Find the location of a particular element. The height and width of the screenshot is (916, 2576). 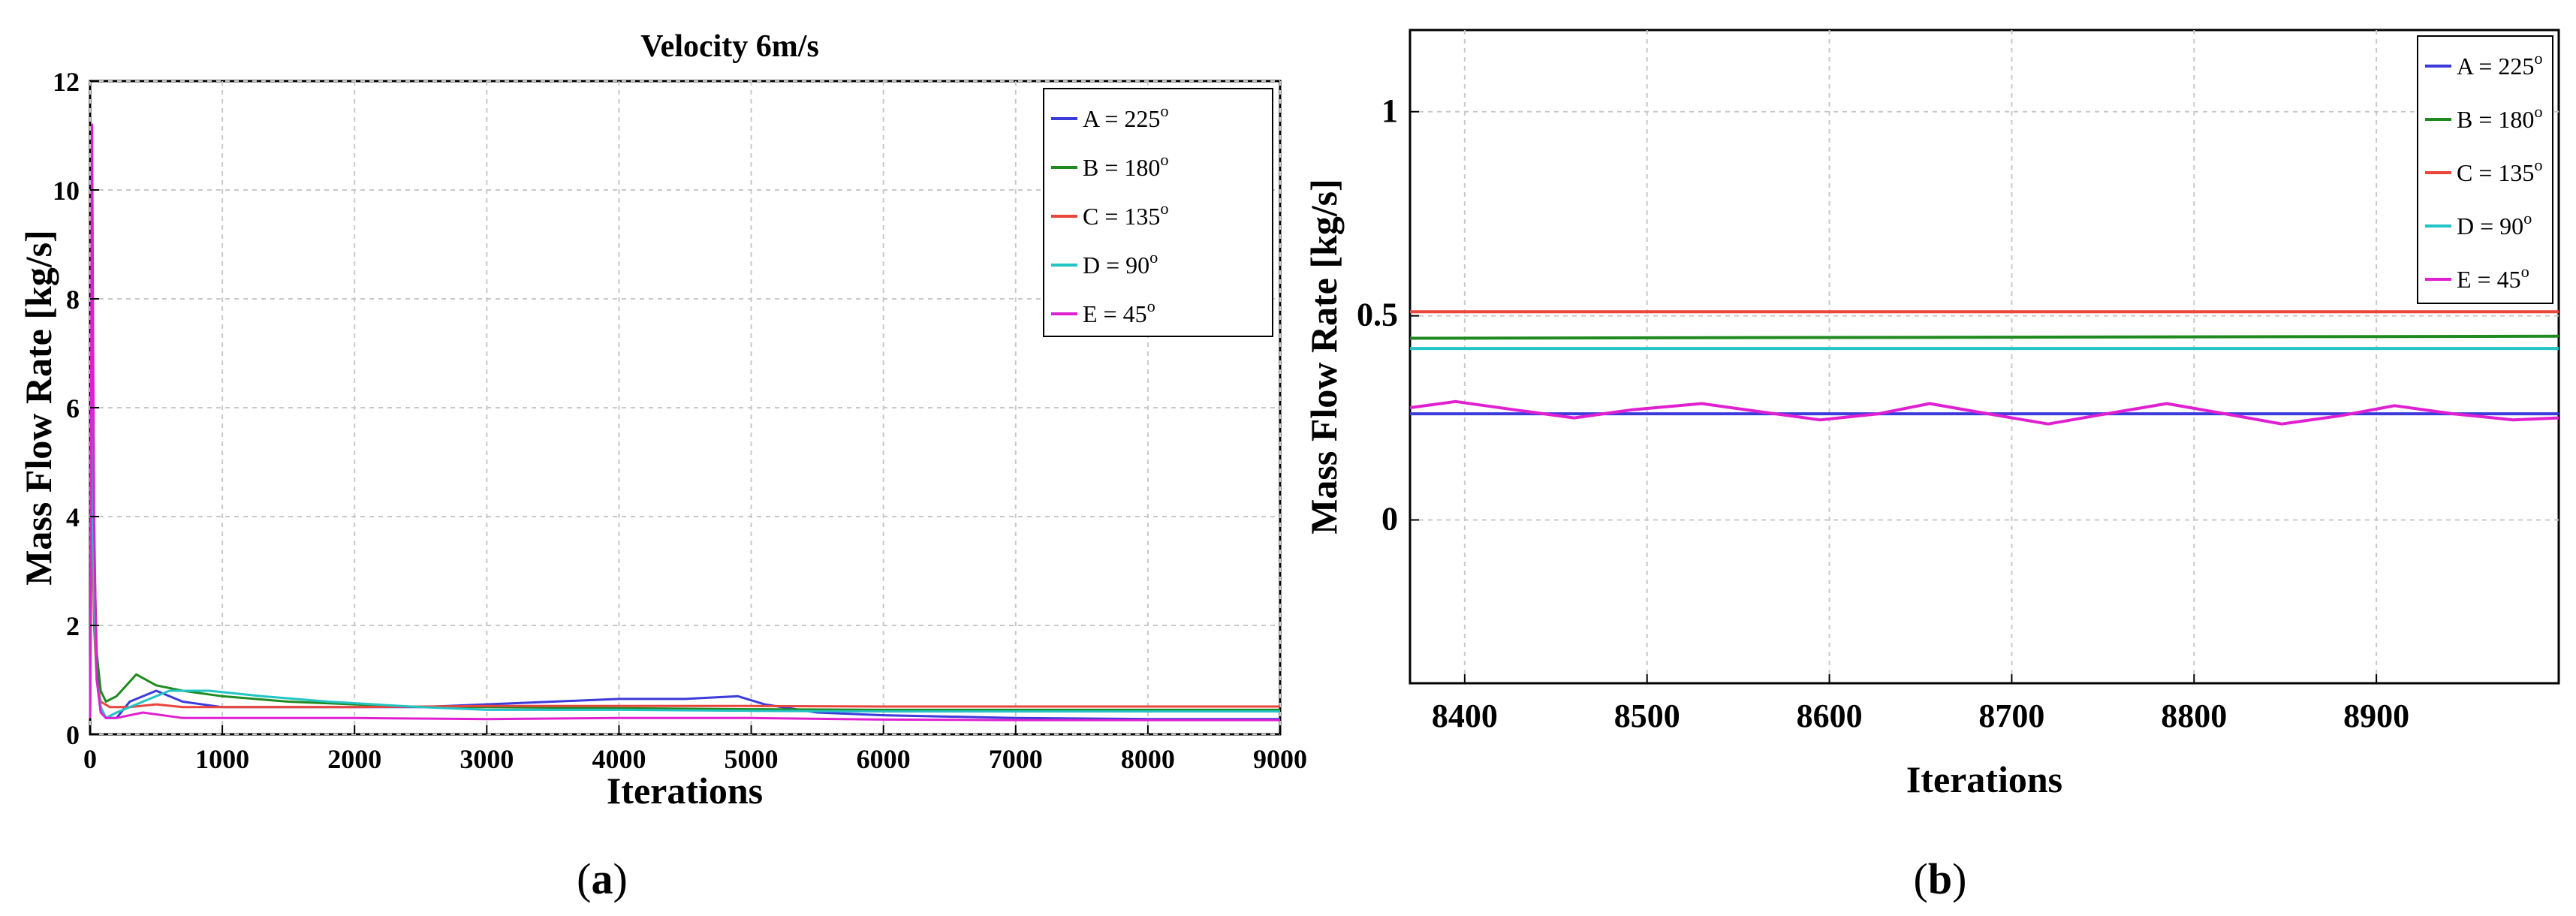

x-tick-label: 3000 is located at coordinates (486, 759).